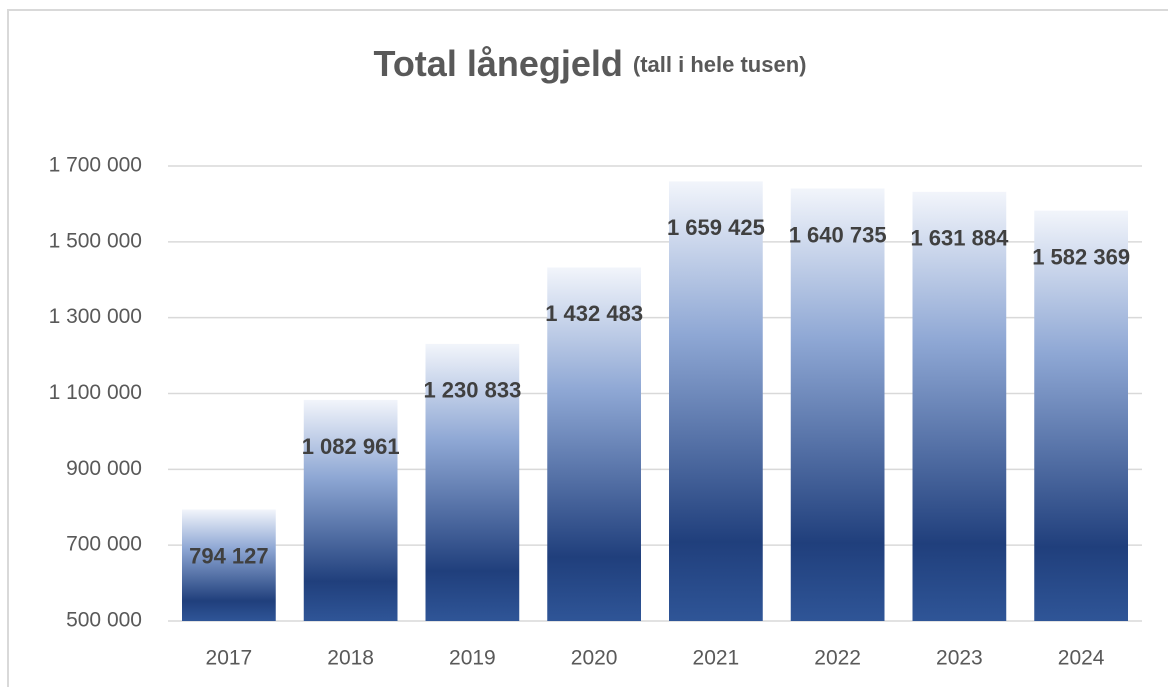 The height and width of the screenshot is (687, 1168). I want to click on data-label: 1 432 483, so click(594, 313).